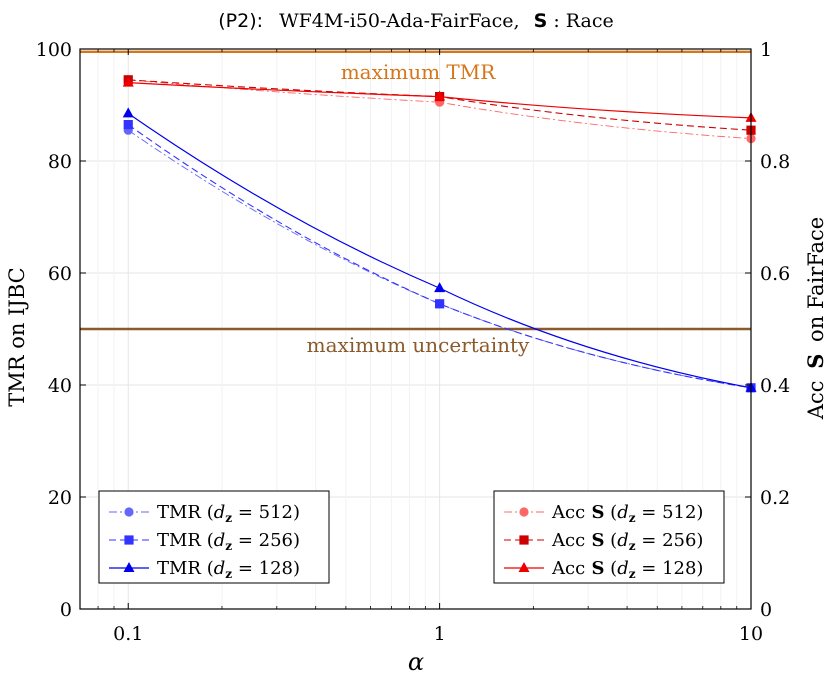  Describe the element at coordinates (399, 21) in the screenshot. I see `title-body: WF4M-i50-Ada-FairFace,` at that location.